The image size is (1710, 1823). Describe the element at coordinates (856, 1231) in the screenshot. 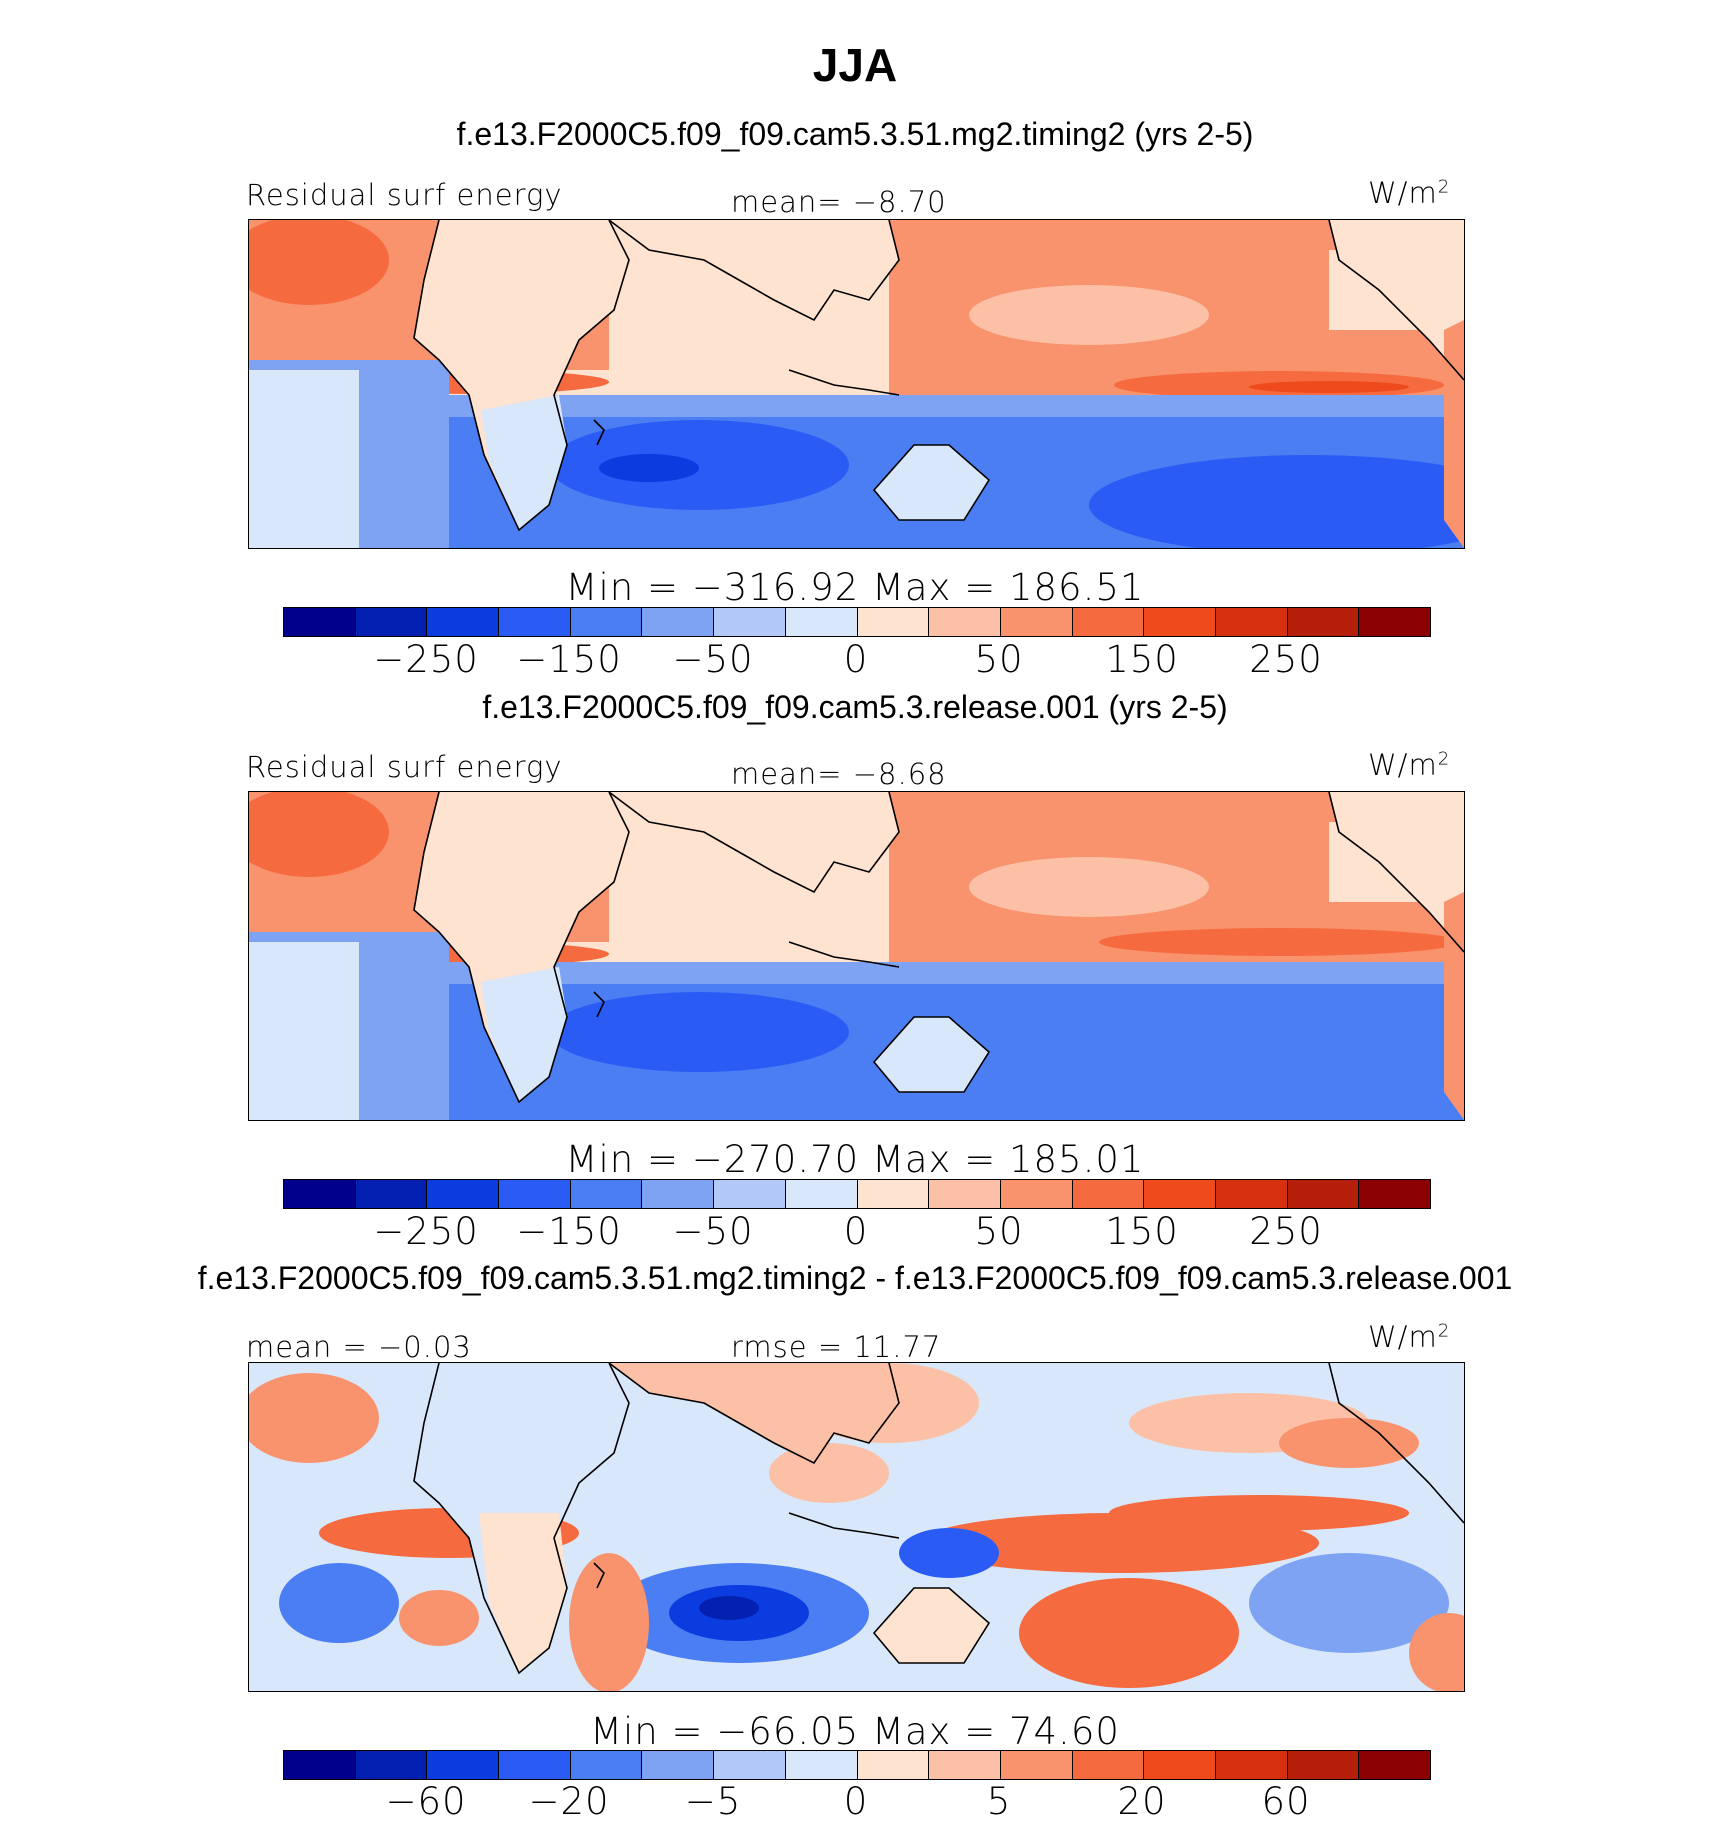

I see `panel2-cbar-tick: 0` at that location.